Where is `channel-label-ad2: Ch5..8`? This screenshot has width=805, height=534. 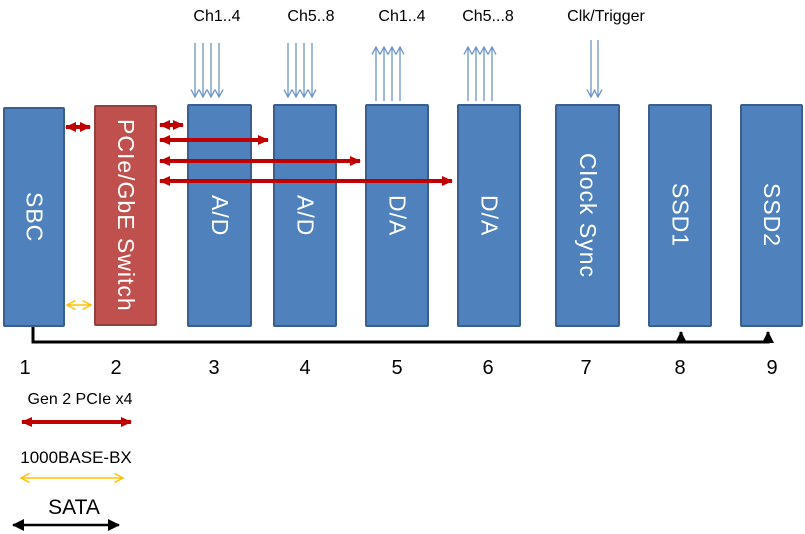
channel-label-ad2: Ch5..8 is located at coordinates (311, 16).